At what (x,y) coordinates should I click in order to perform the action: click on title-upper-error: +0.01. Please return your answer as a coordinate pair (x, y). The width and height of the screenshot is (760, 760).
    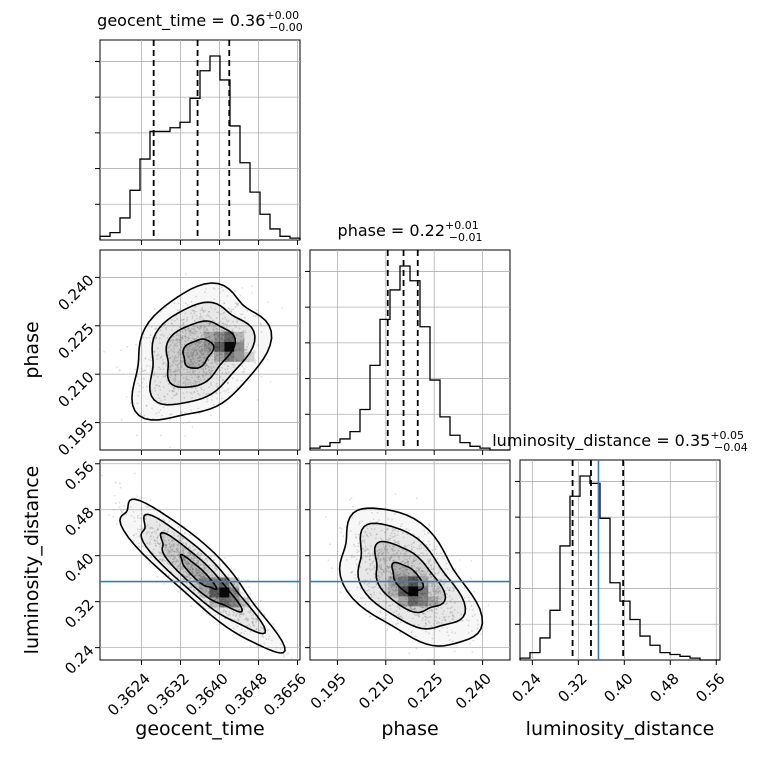
    Looking at the image, I should click on (462, 225).